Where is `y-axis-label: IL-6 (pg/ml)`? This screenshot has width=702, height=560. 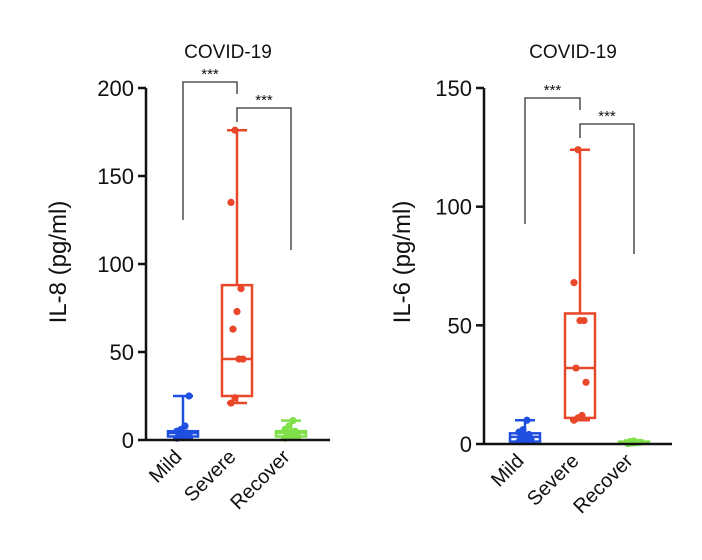 y-axis-label: IL-6 (pg/ml) is located at coordinates (402, 262).